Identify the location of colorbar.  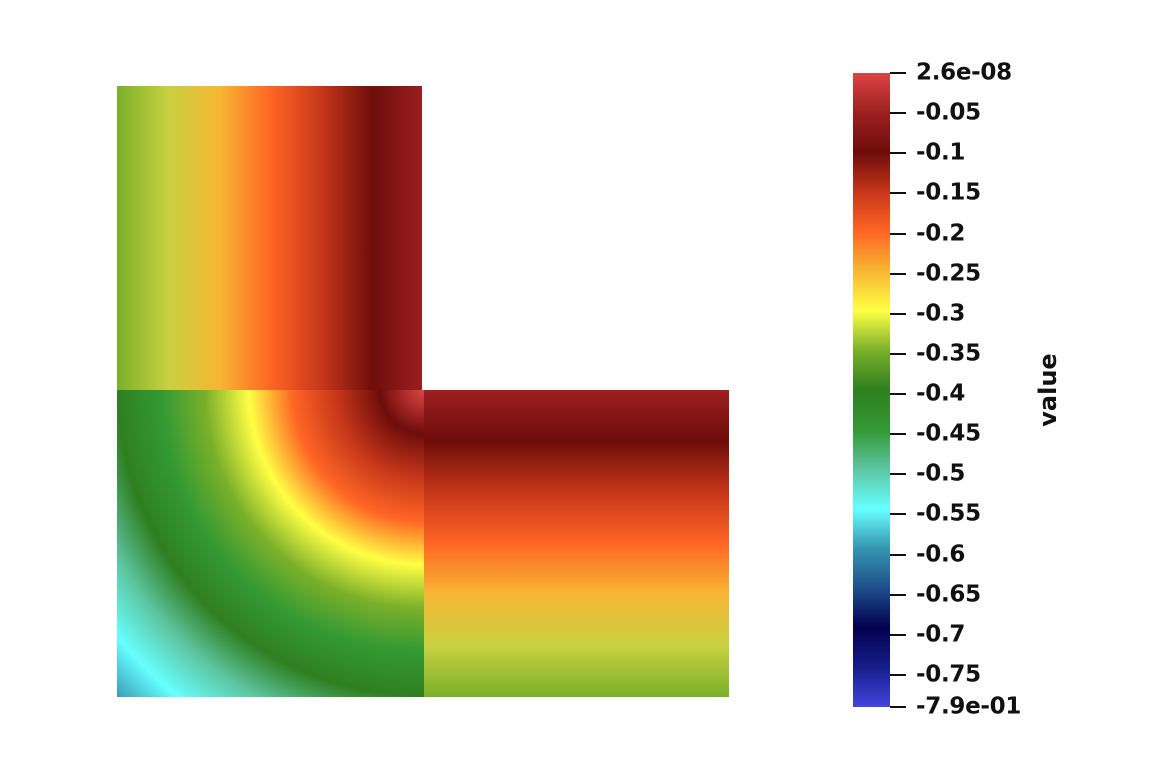
(871, 390).